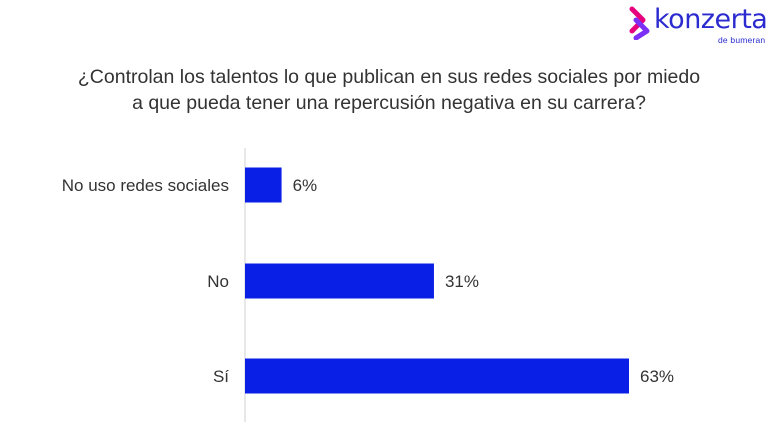 This screenshot has height=438, width=778. Describe the element at coordinates (711, 19) in the screenshot. I see `brand-name: konzerta` at that location.